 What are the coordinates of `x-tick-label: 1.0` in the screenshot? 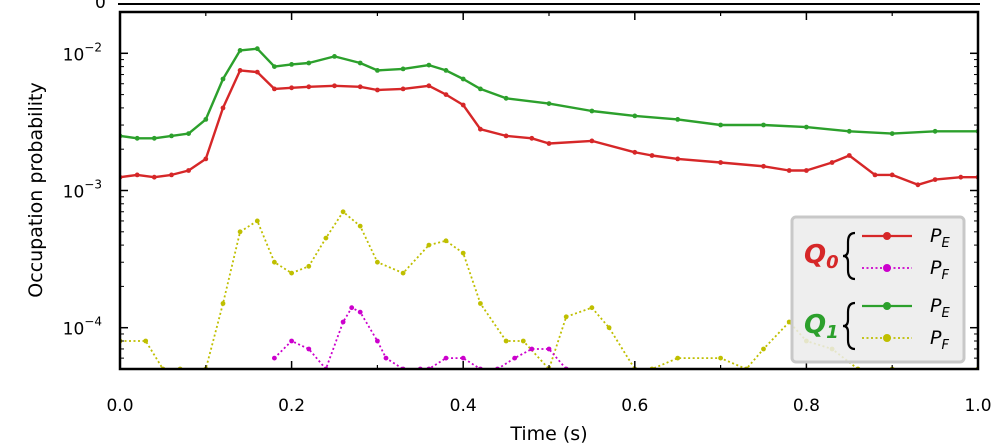 It's located at (977, 406).